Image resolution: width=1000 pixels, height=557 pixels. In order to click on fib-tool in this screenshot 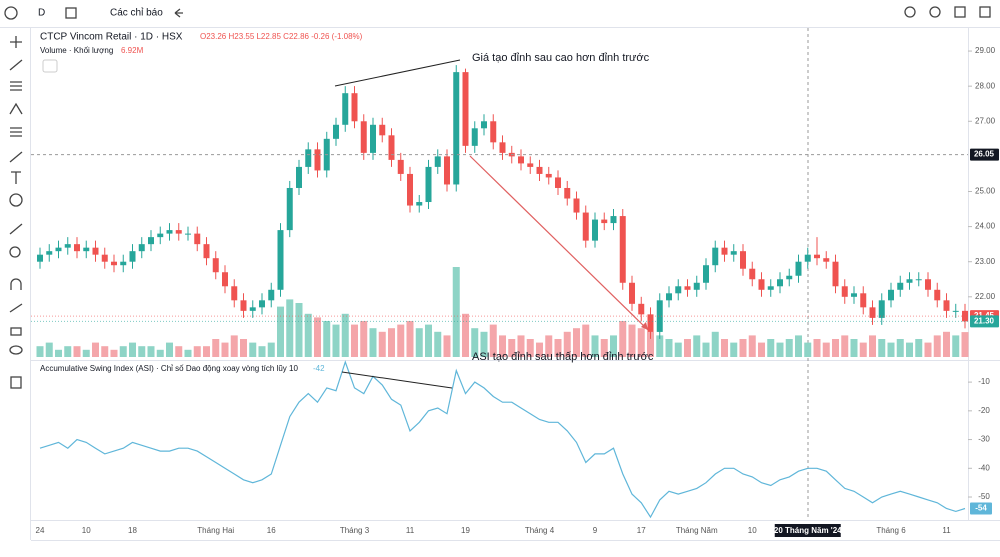, I will do `click(16, 86)`.